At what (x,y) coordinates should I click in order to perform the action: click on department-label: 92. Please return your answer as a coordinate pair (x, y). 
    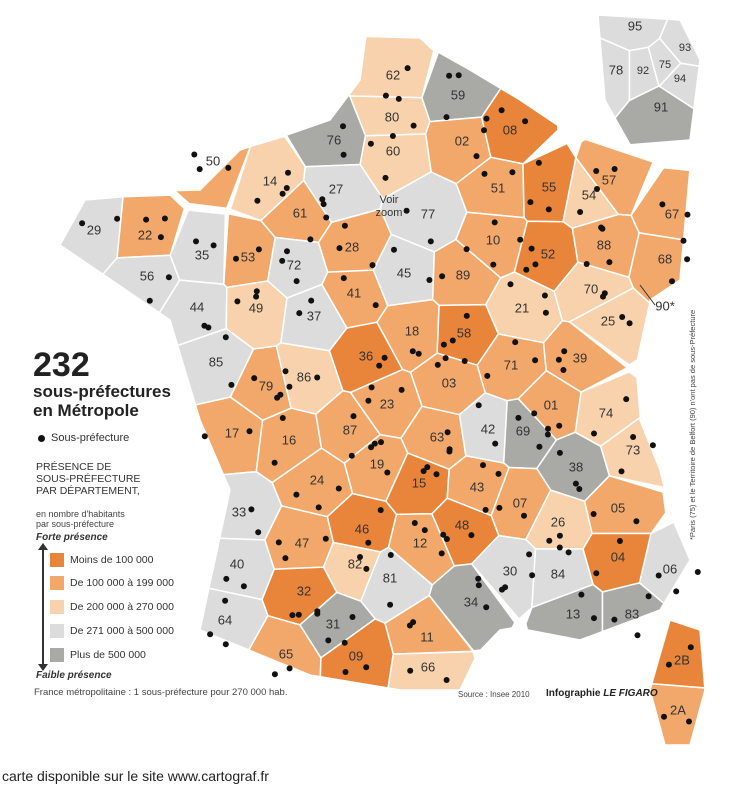
    Looking at the image, I should click on (643, 71).